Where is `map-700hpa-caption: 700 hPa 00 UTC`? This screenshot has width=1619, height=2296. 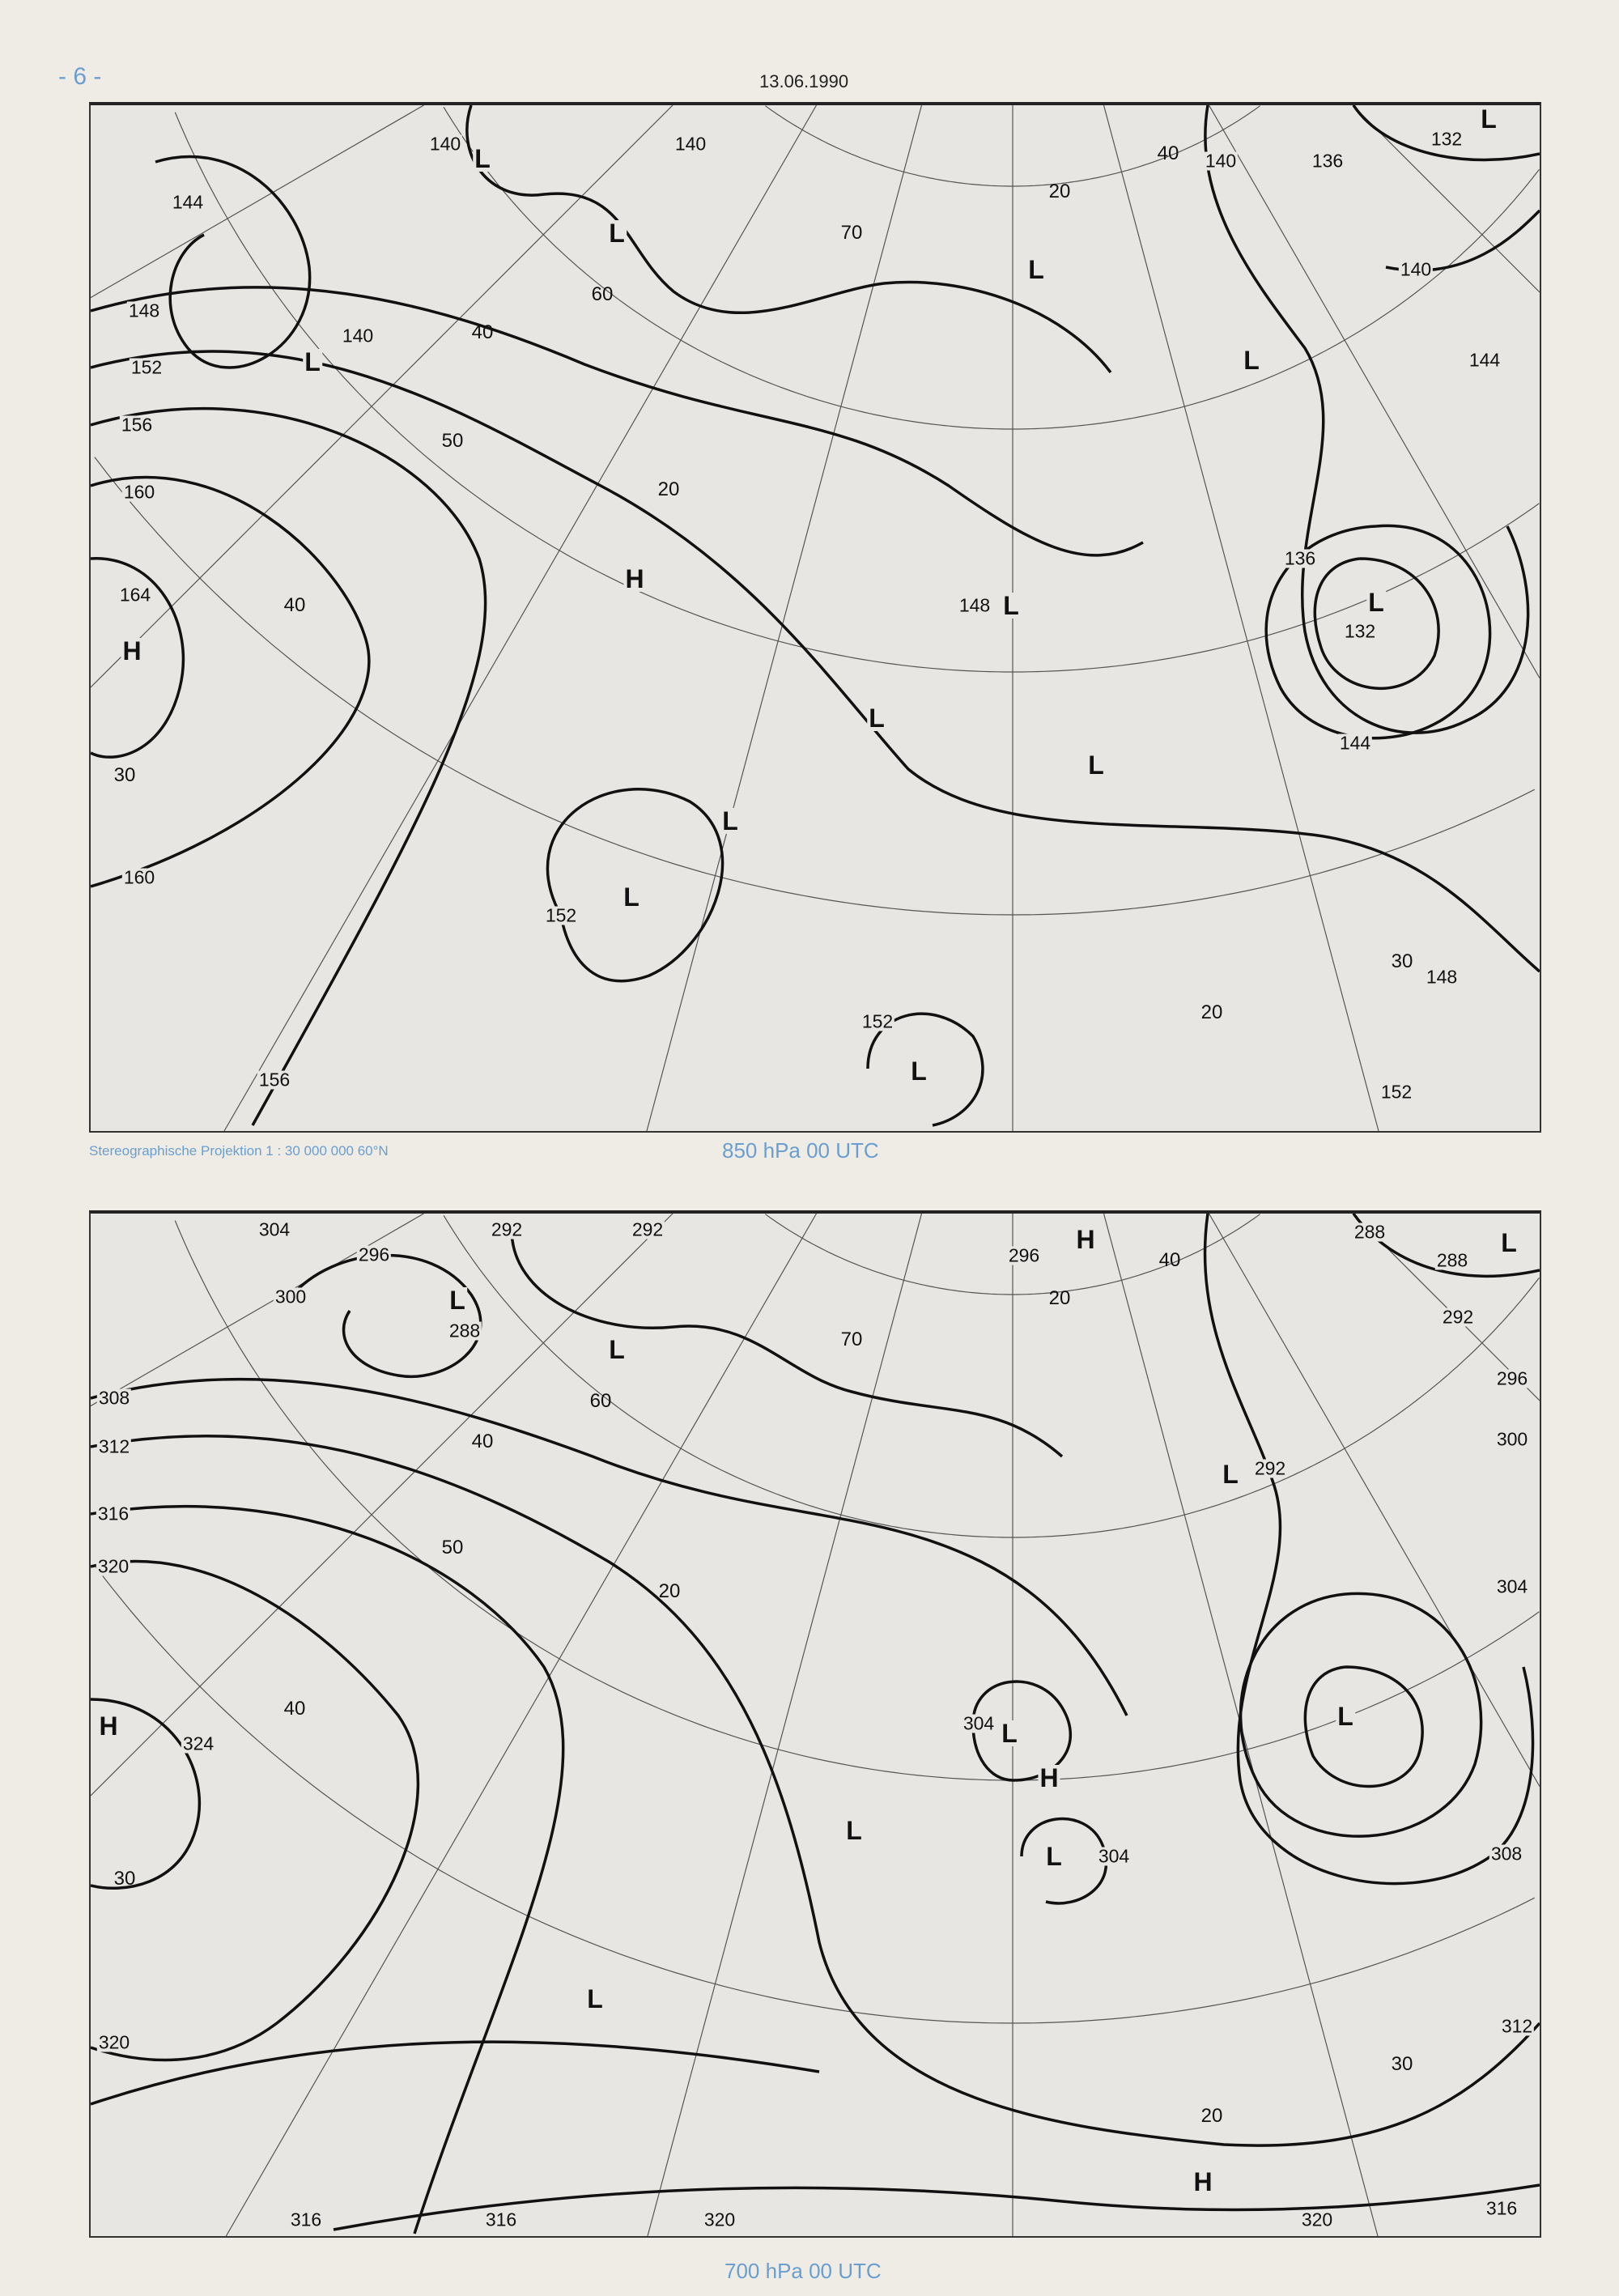
map-700hpa-caption: 700 hPa 00 UTC is located at coordinates (804, 2271).